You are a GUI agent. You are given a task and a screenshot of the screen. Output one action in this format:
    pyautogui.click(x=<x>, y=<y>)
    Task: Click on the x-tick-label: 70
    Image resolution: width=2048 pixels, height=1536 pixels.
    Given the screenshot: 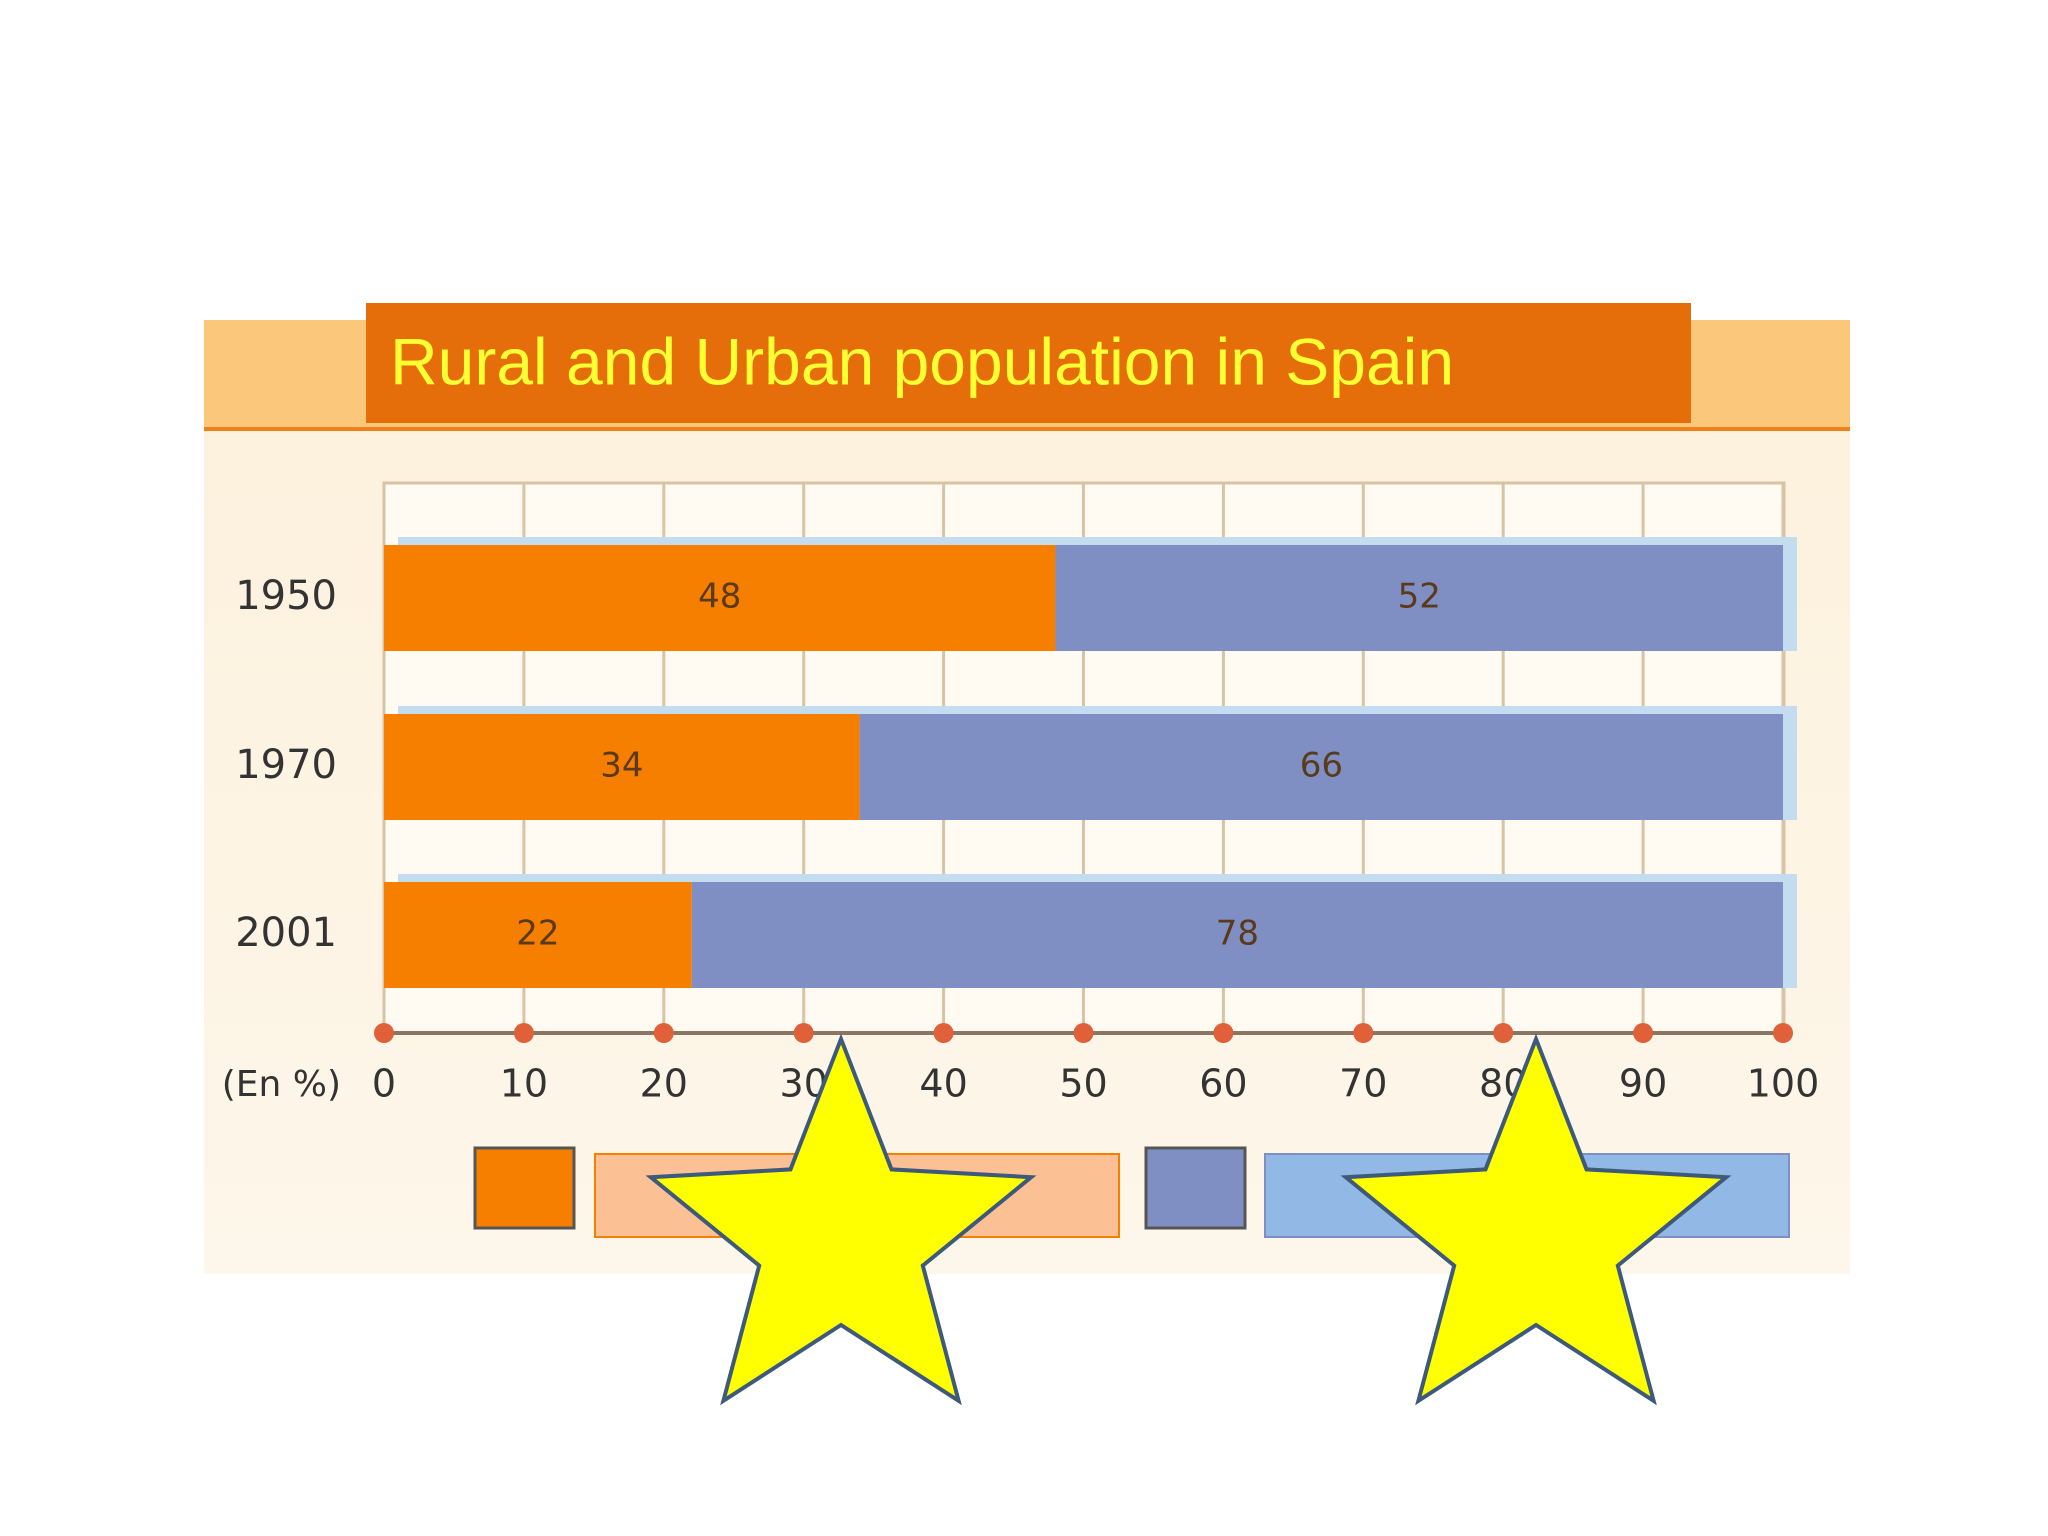 What is the action you would take?
    pyautogui.click(x=1363, y=1084)
    